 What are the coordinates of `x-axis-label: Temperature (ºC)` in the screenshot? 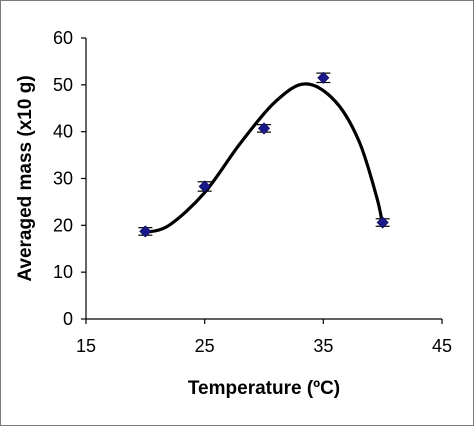 It's located at (264, 388).